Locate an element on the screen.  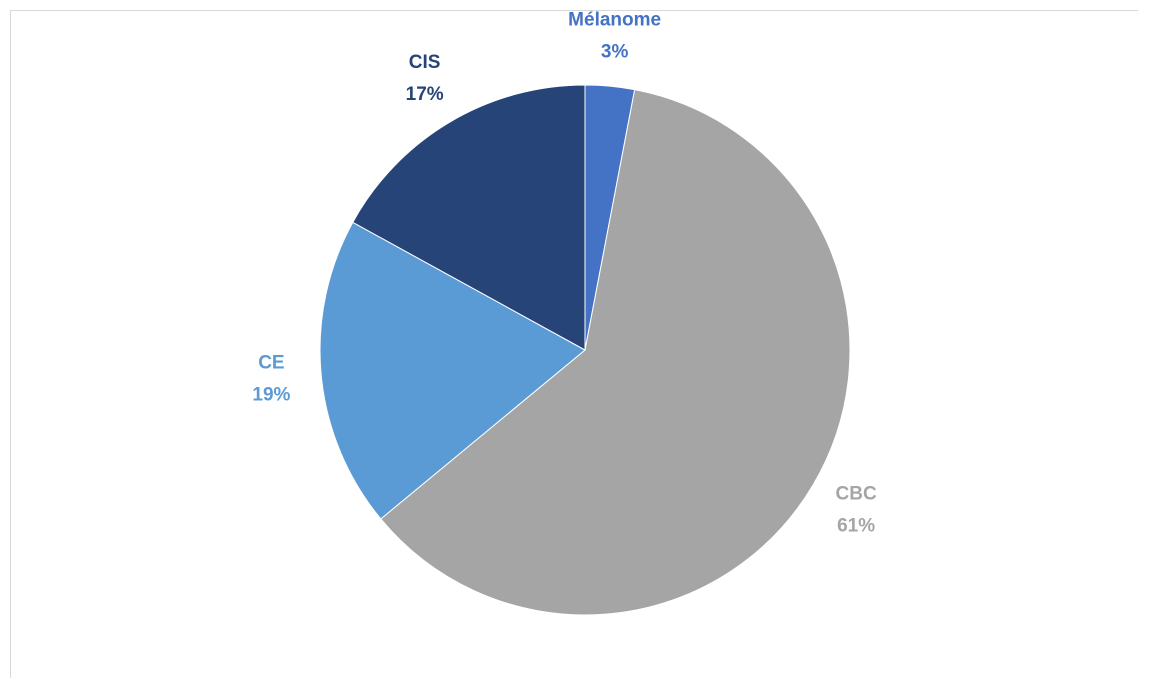
slice-value-label: 61% is located at coordinates (856, 525).